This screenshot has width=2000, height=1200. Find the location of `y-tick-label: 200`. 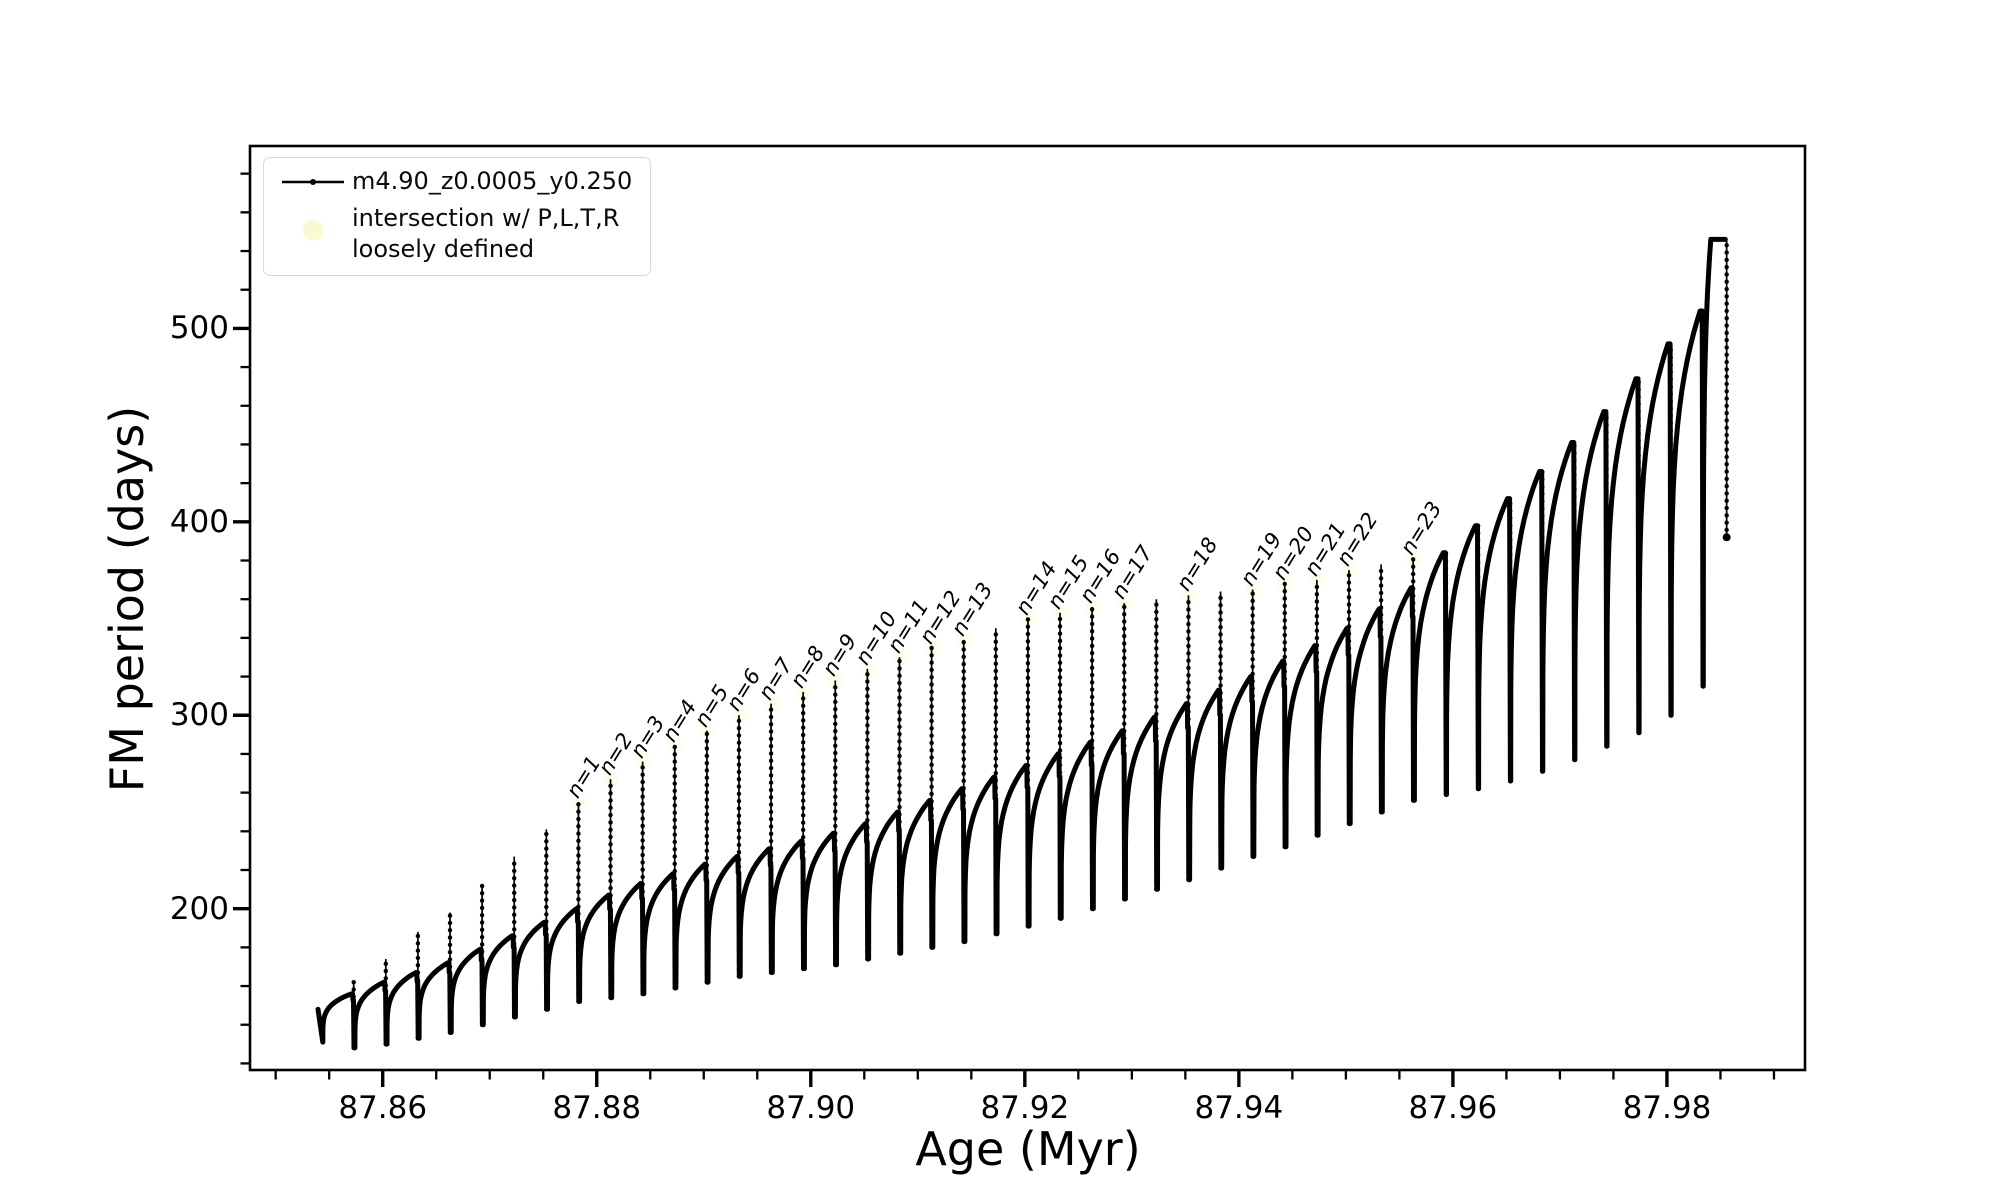

y-tick-label: 200 is located at coordinates (199, 908).